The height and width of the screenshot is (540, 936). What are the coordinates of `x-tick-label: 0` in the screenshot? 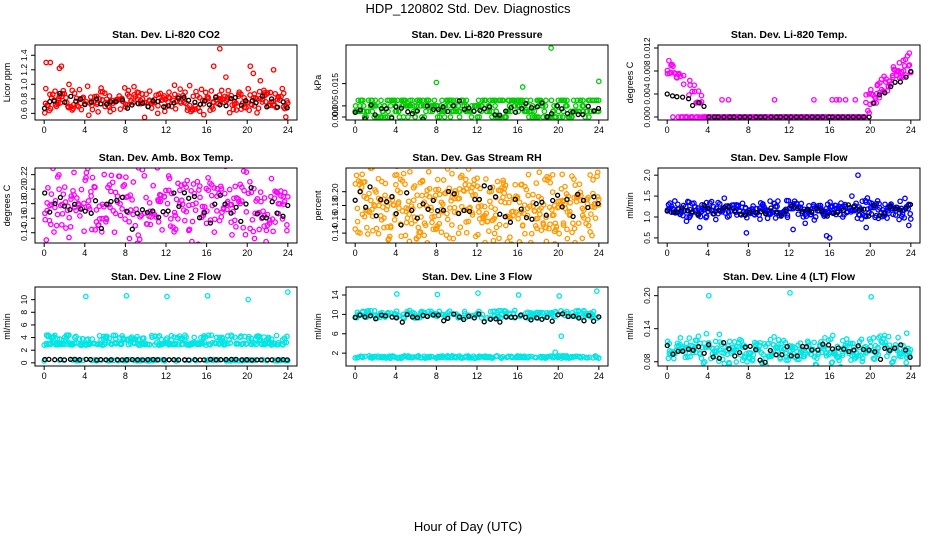 It's located at (44, 130).